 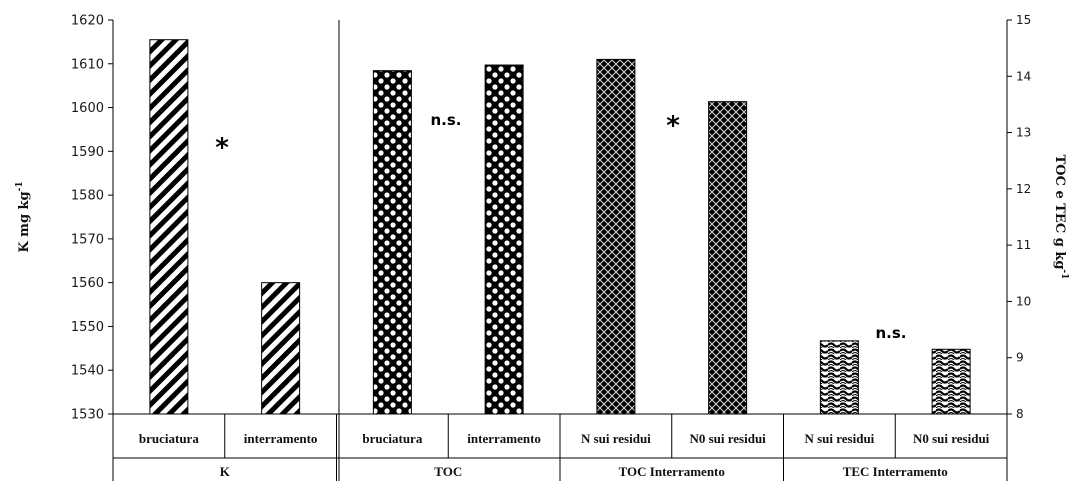 What do you see at coordinates (895, 471) in the screenshot?
I see `group-label: TEC Interramento` at bounding box center [895, 471].